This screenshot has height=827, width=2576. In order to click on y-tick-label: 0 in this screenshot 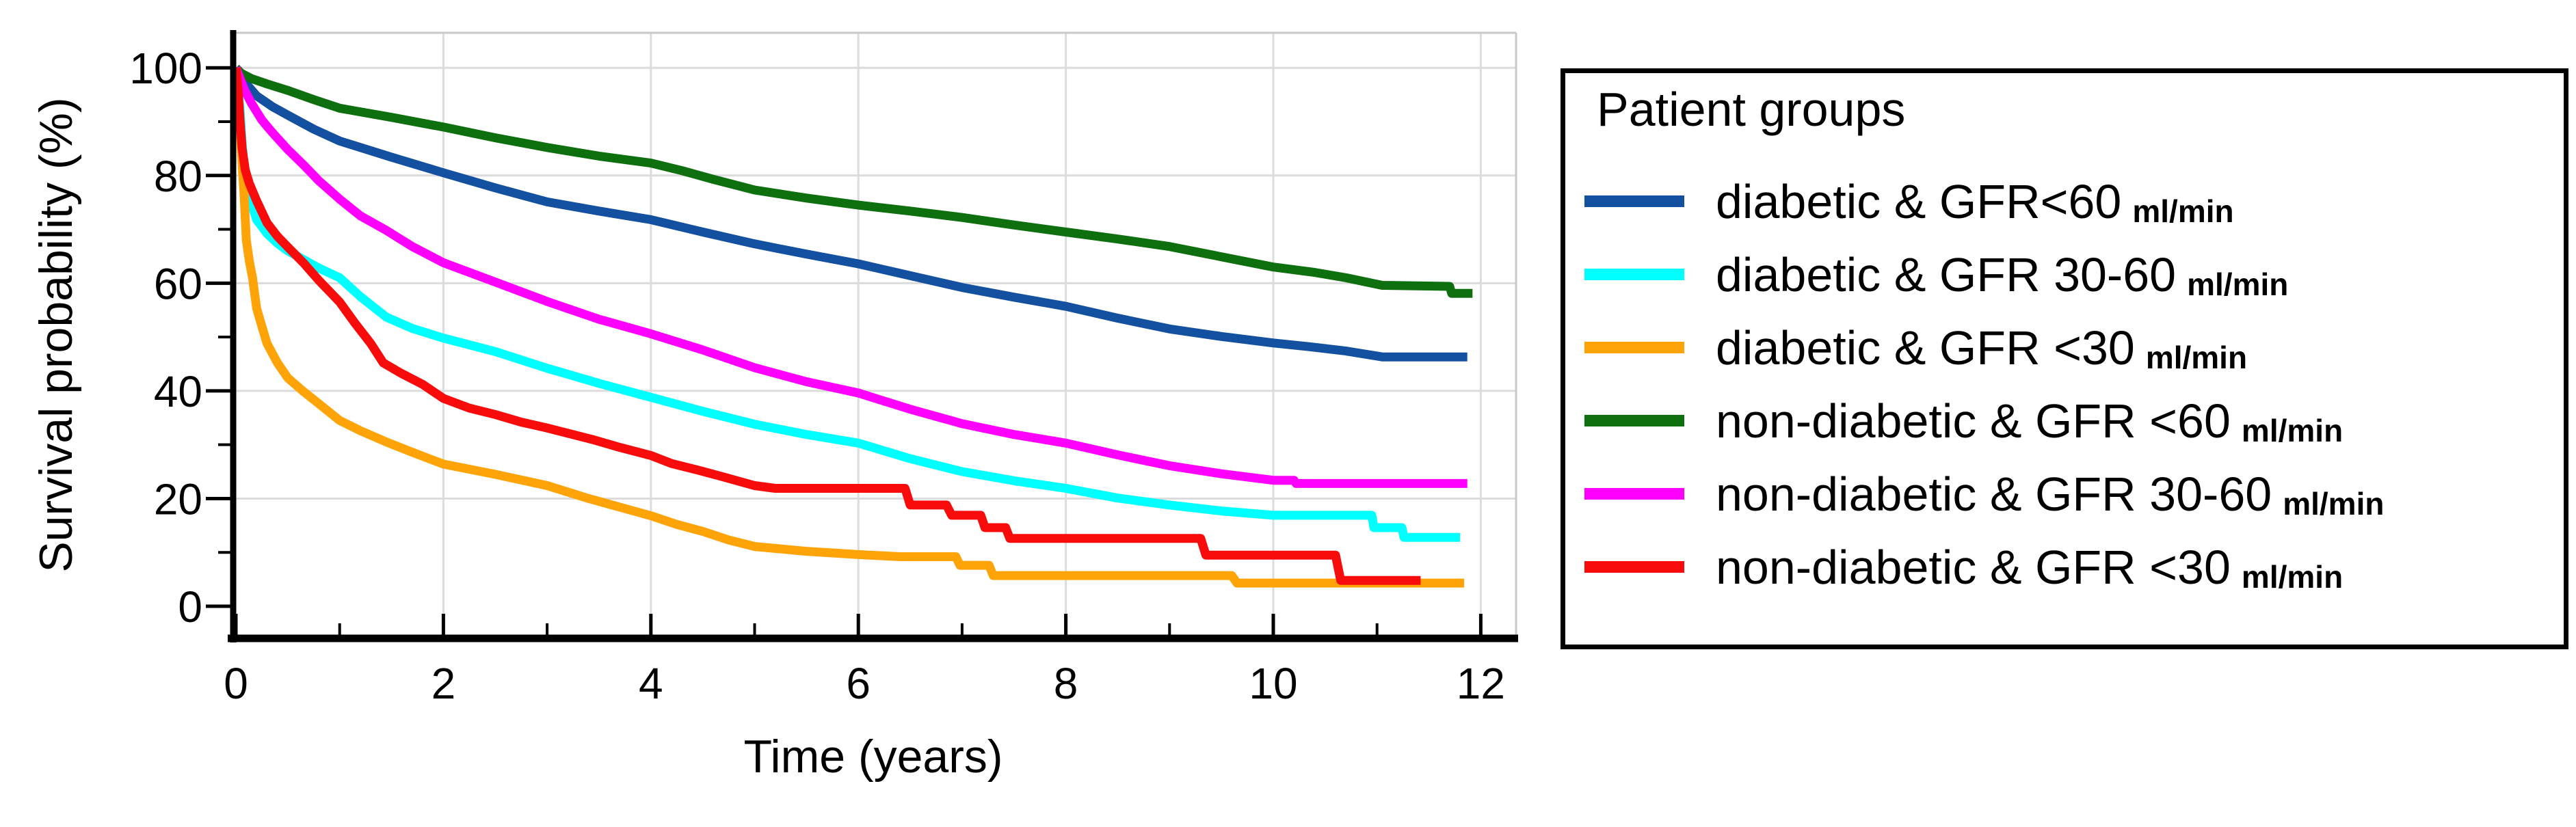, I will do `click(190, 607)`.